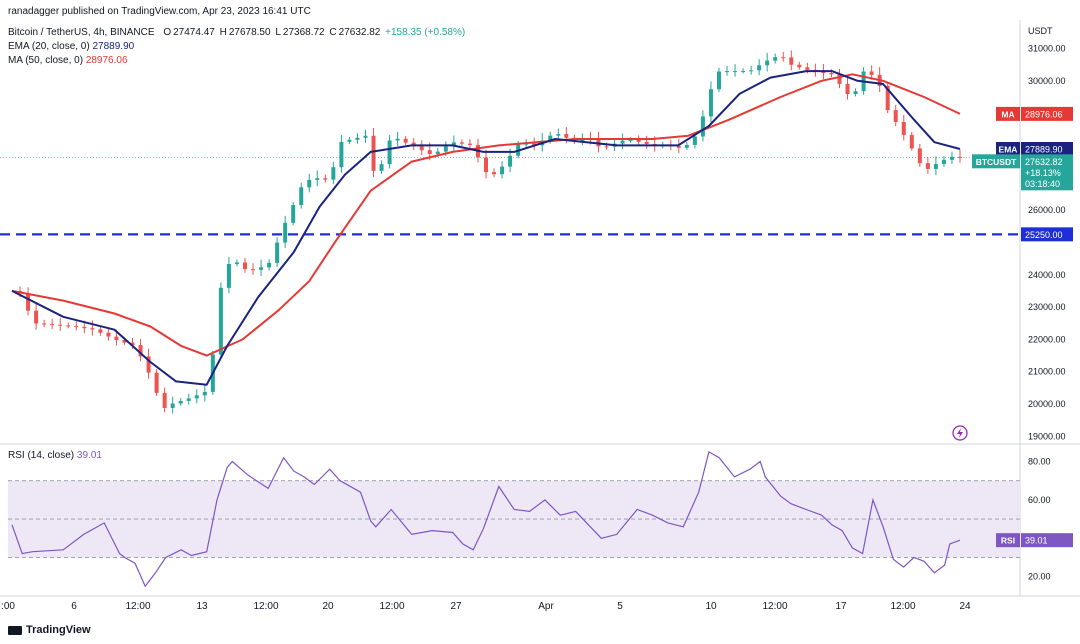  I want to click on support-value-box, so click(1047, 234).